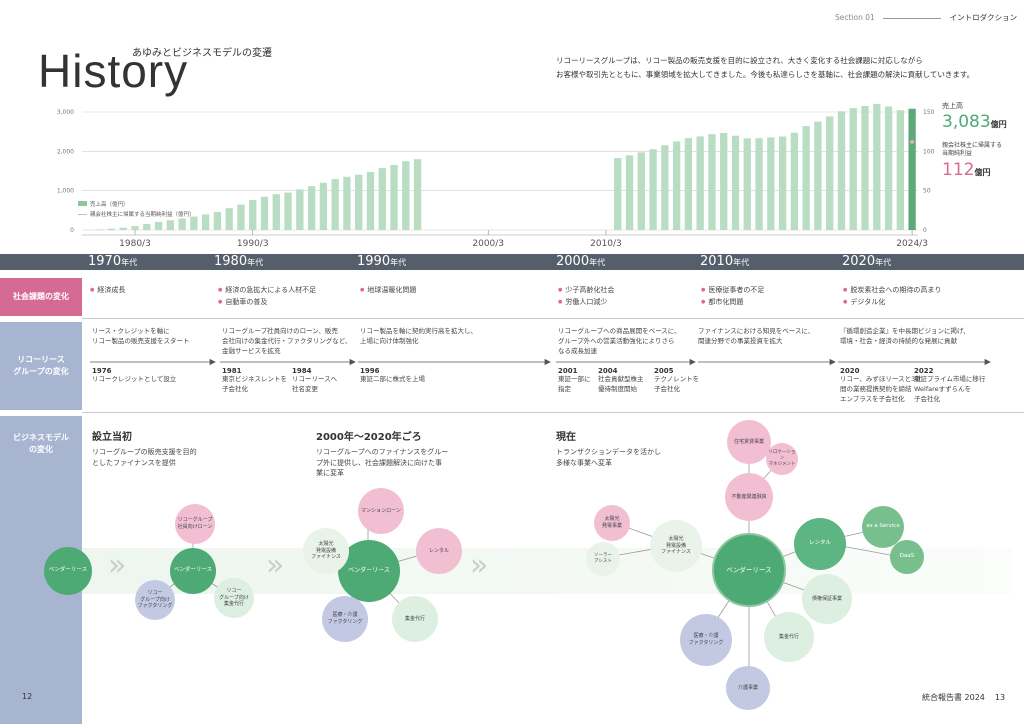 This screenshot has width=1024, height=724. I want to click on era-2020: 2020年代, so click(867, 261).